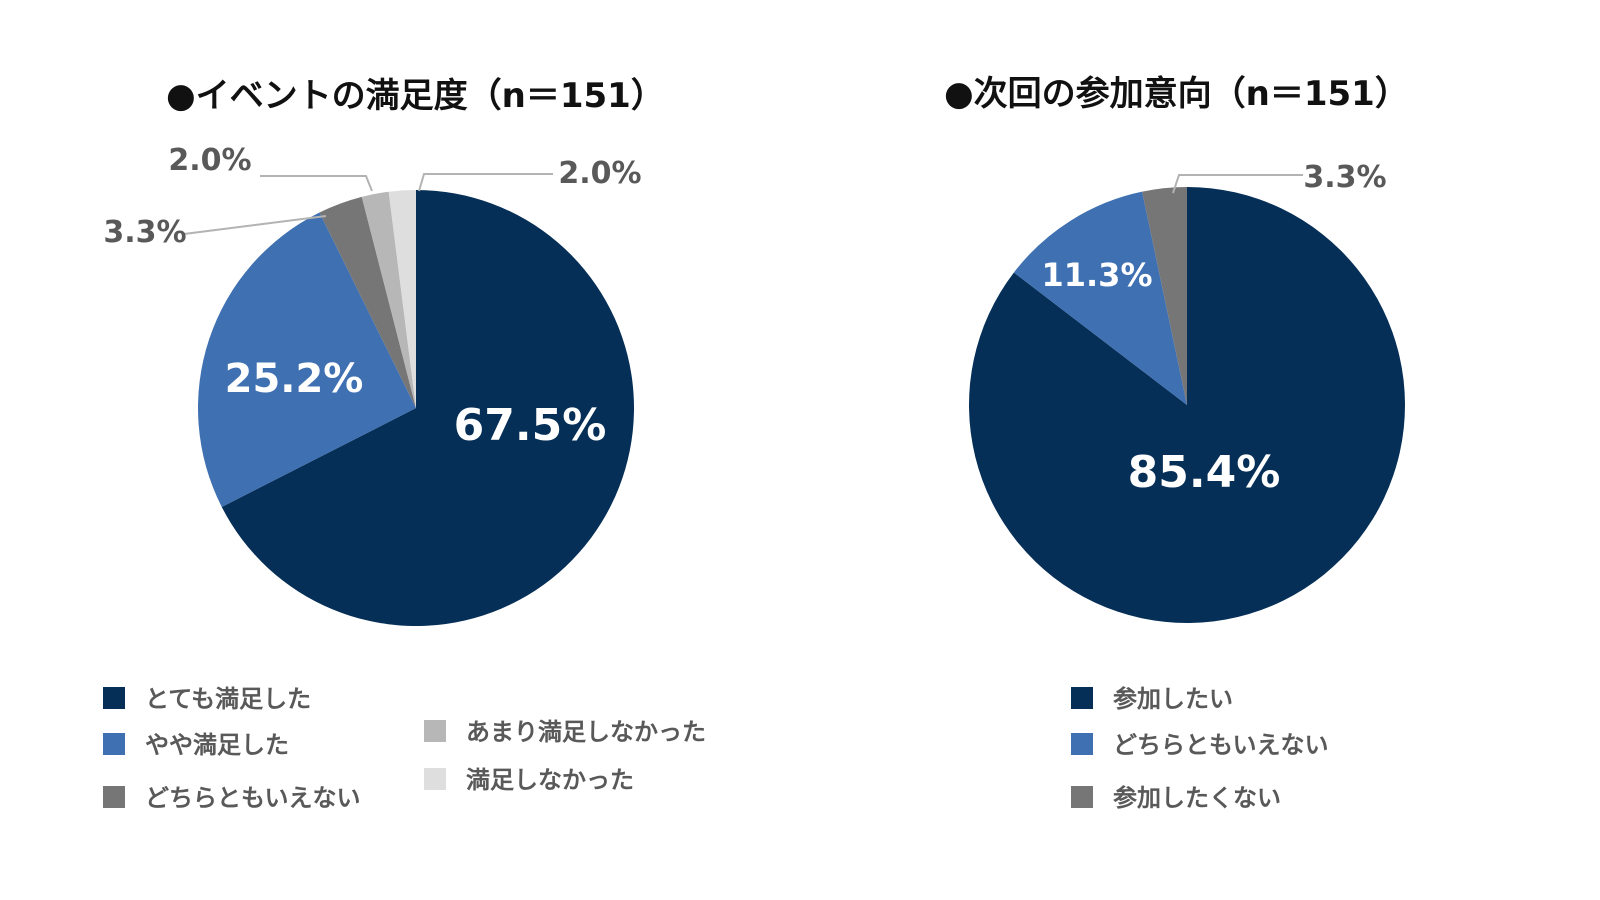 This screenshot has height=900, width=1600. I want to click on value-label-not-satisfied-leader-line, so click(485, 182).